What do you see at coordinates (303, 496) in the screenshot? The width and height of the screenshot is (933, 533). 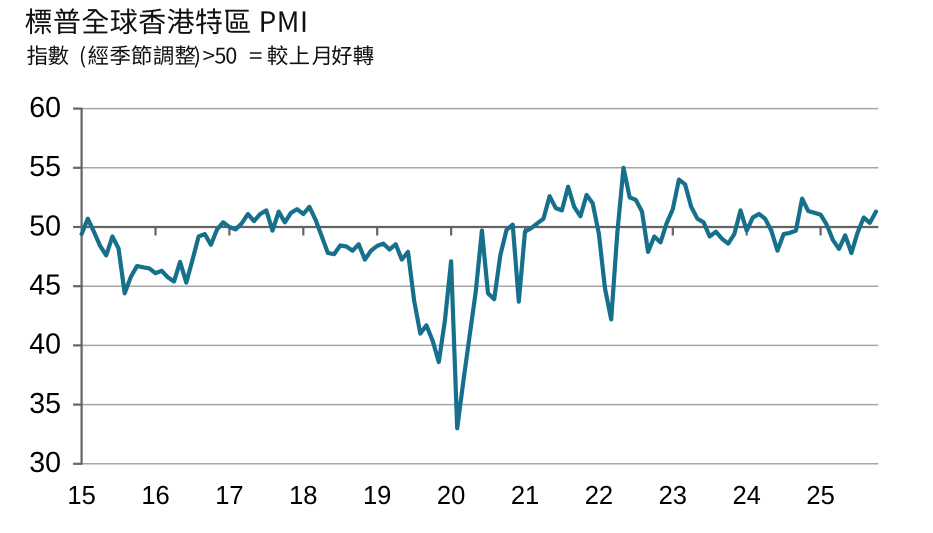 I see `svg-text: 18` at bounding box center [303, 496].